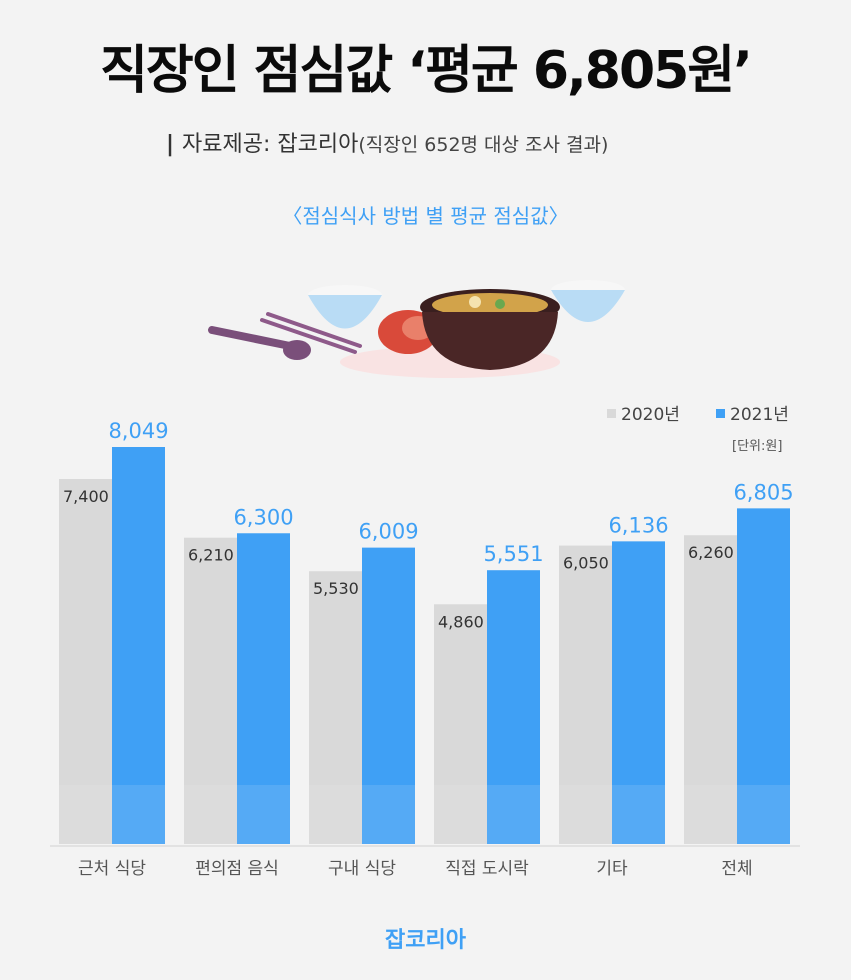  Describe the element at coordinates (425, 940) in the screenshot. I see `footer-brand: 잡코리아` at that location.